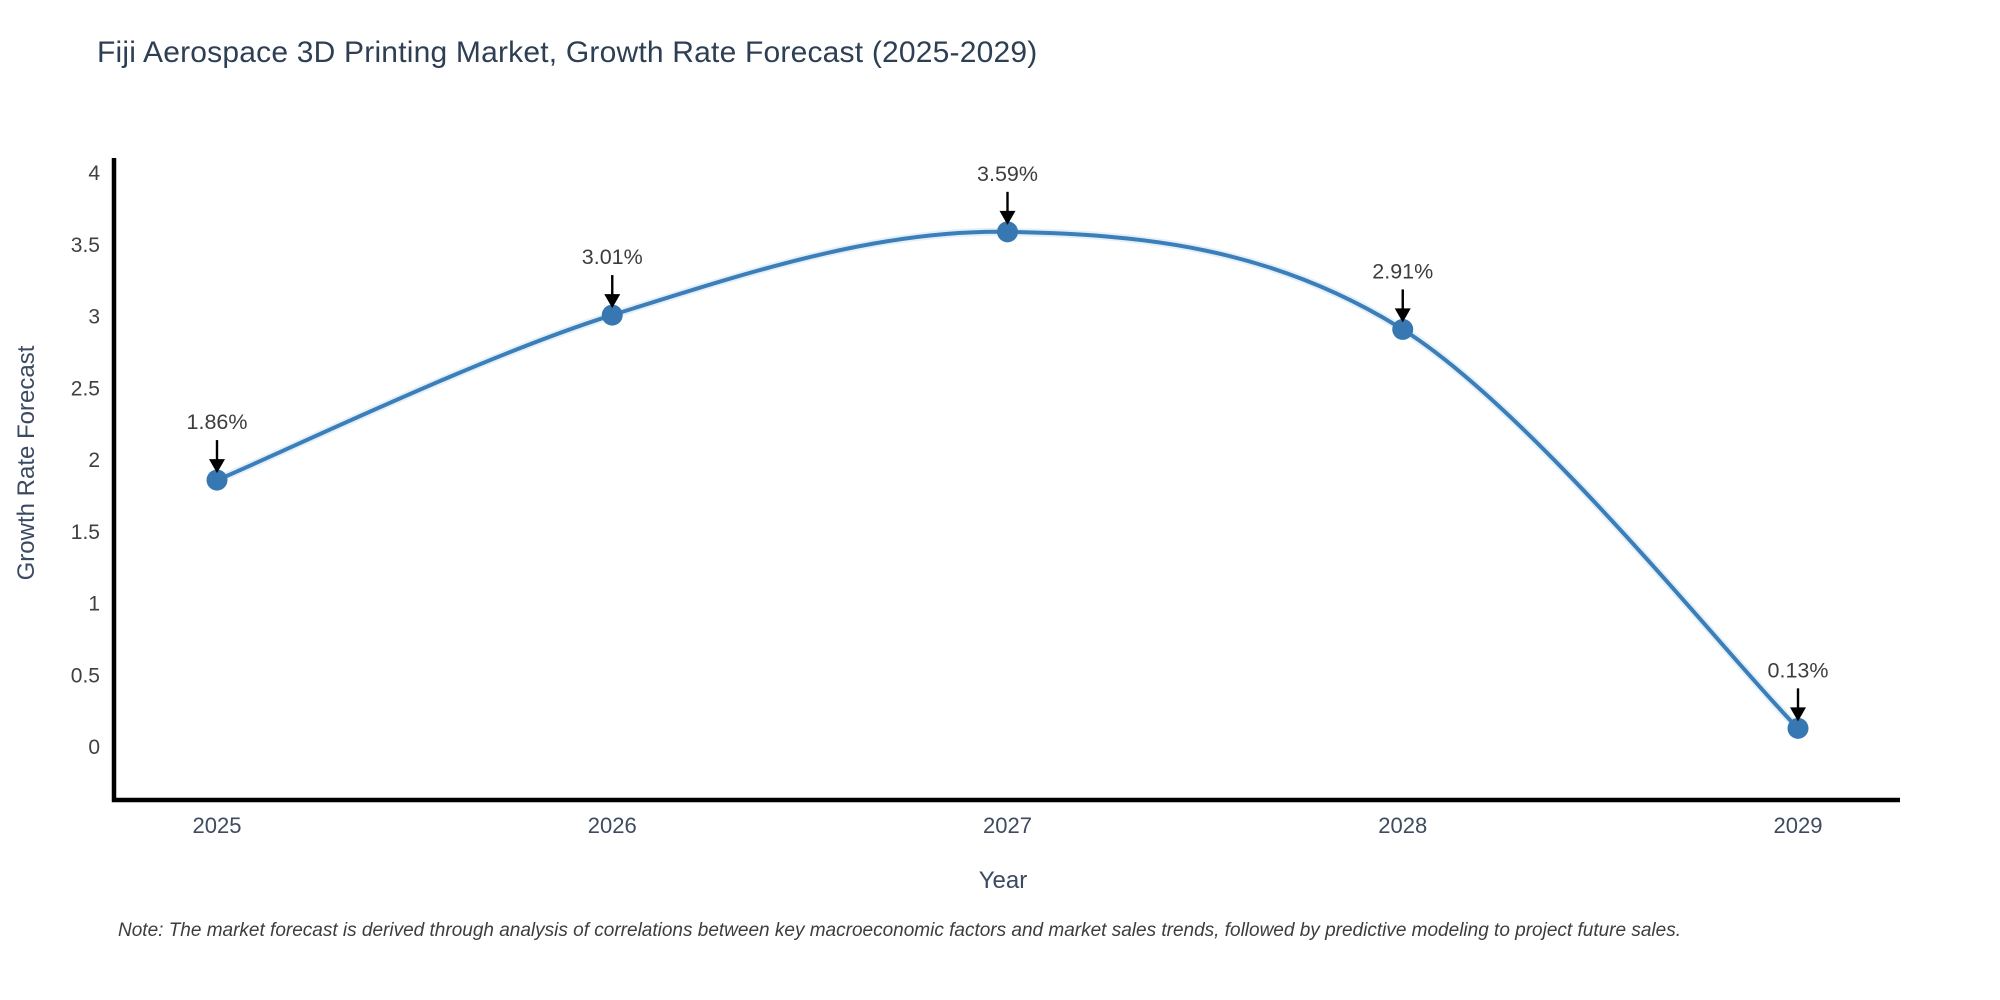  I want to click on x-tick-label: 2029, so click(1798, 825).